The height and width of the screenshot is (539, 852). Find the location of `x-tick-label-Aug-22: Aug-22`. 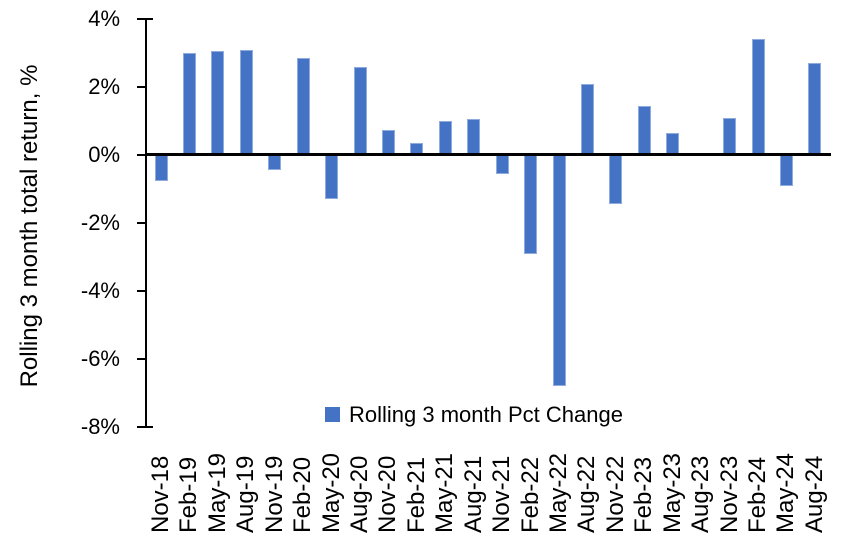

x-tick-label-Aug-22: Aug-22 is located at coordinates (587, 494).